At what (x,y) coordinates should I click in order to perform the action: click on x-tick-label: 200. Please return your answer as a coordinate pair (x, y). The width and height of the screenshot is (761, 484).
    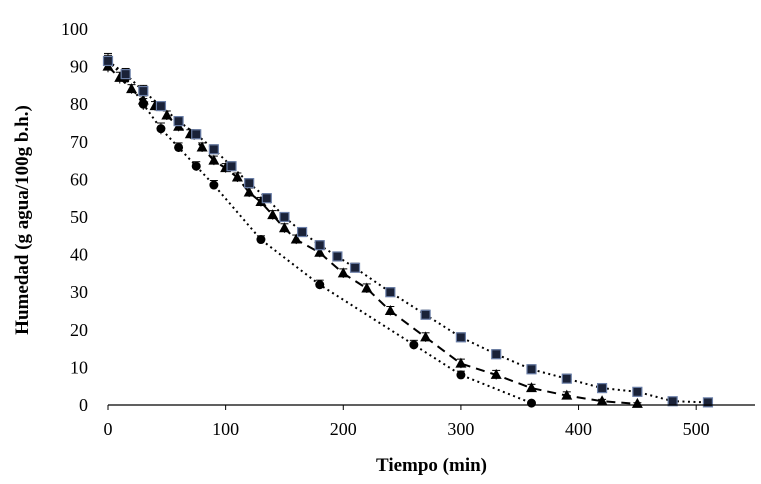
    Looking at the image, I should click on (343, 429).